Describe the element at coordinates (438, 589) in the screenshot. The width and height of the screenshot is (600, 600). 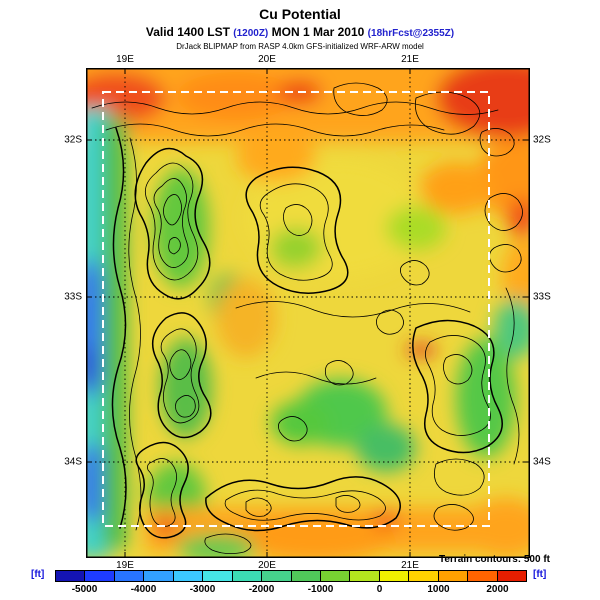
I see `colorbar-tick-label: 1000` at that location.